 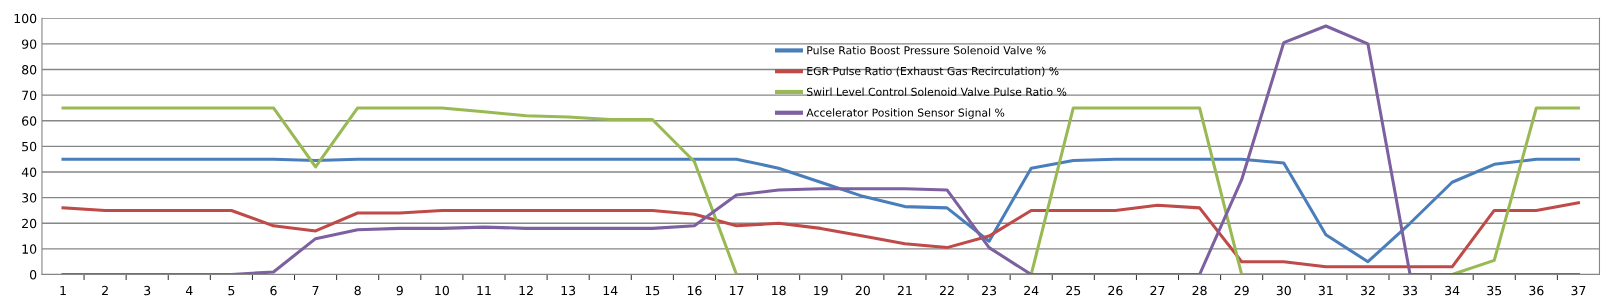 What do you see at coordinates (779, 290) in the screenshot?
I see `x-tick-label: 18` at bounding box center [779, 290].